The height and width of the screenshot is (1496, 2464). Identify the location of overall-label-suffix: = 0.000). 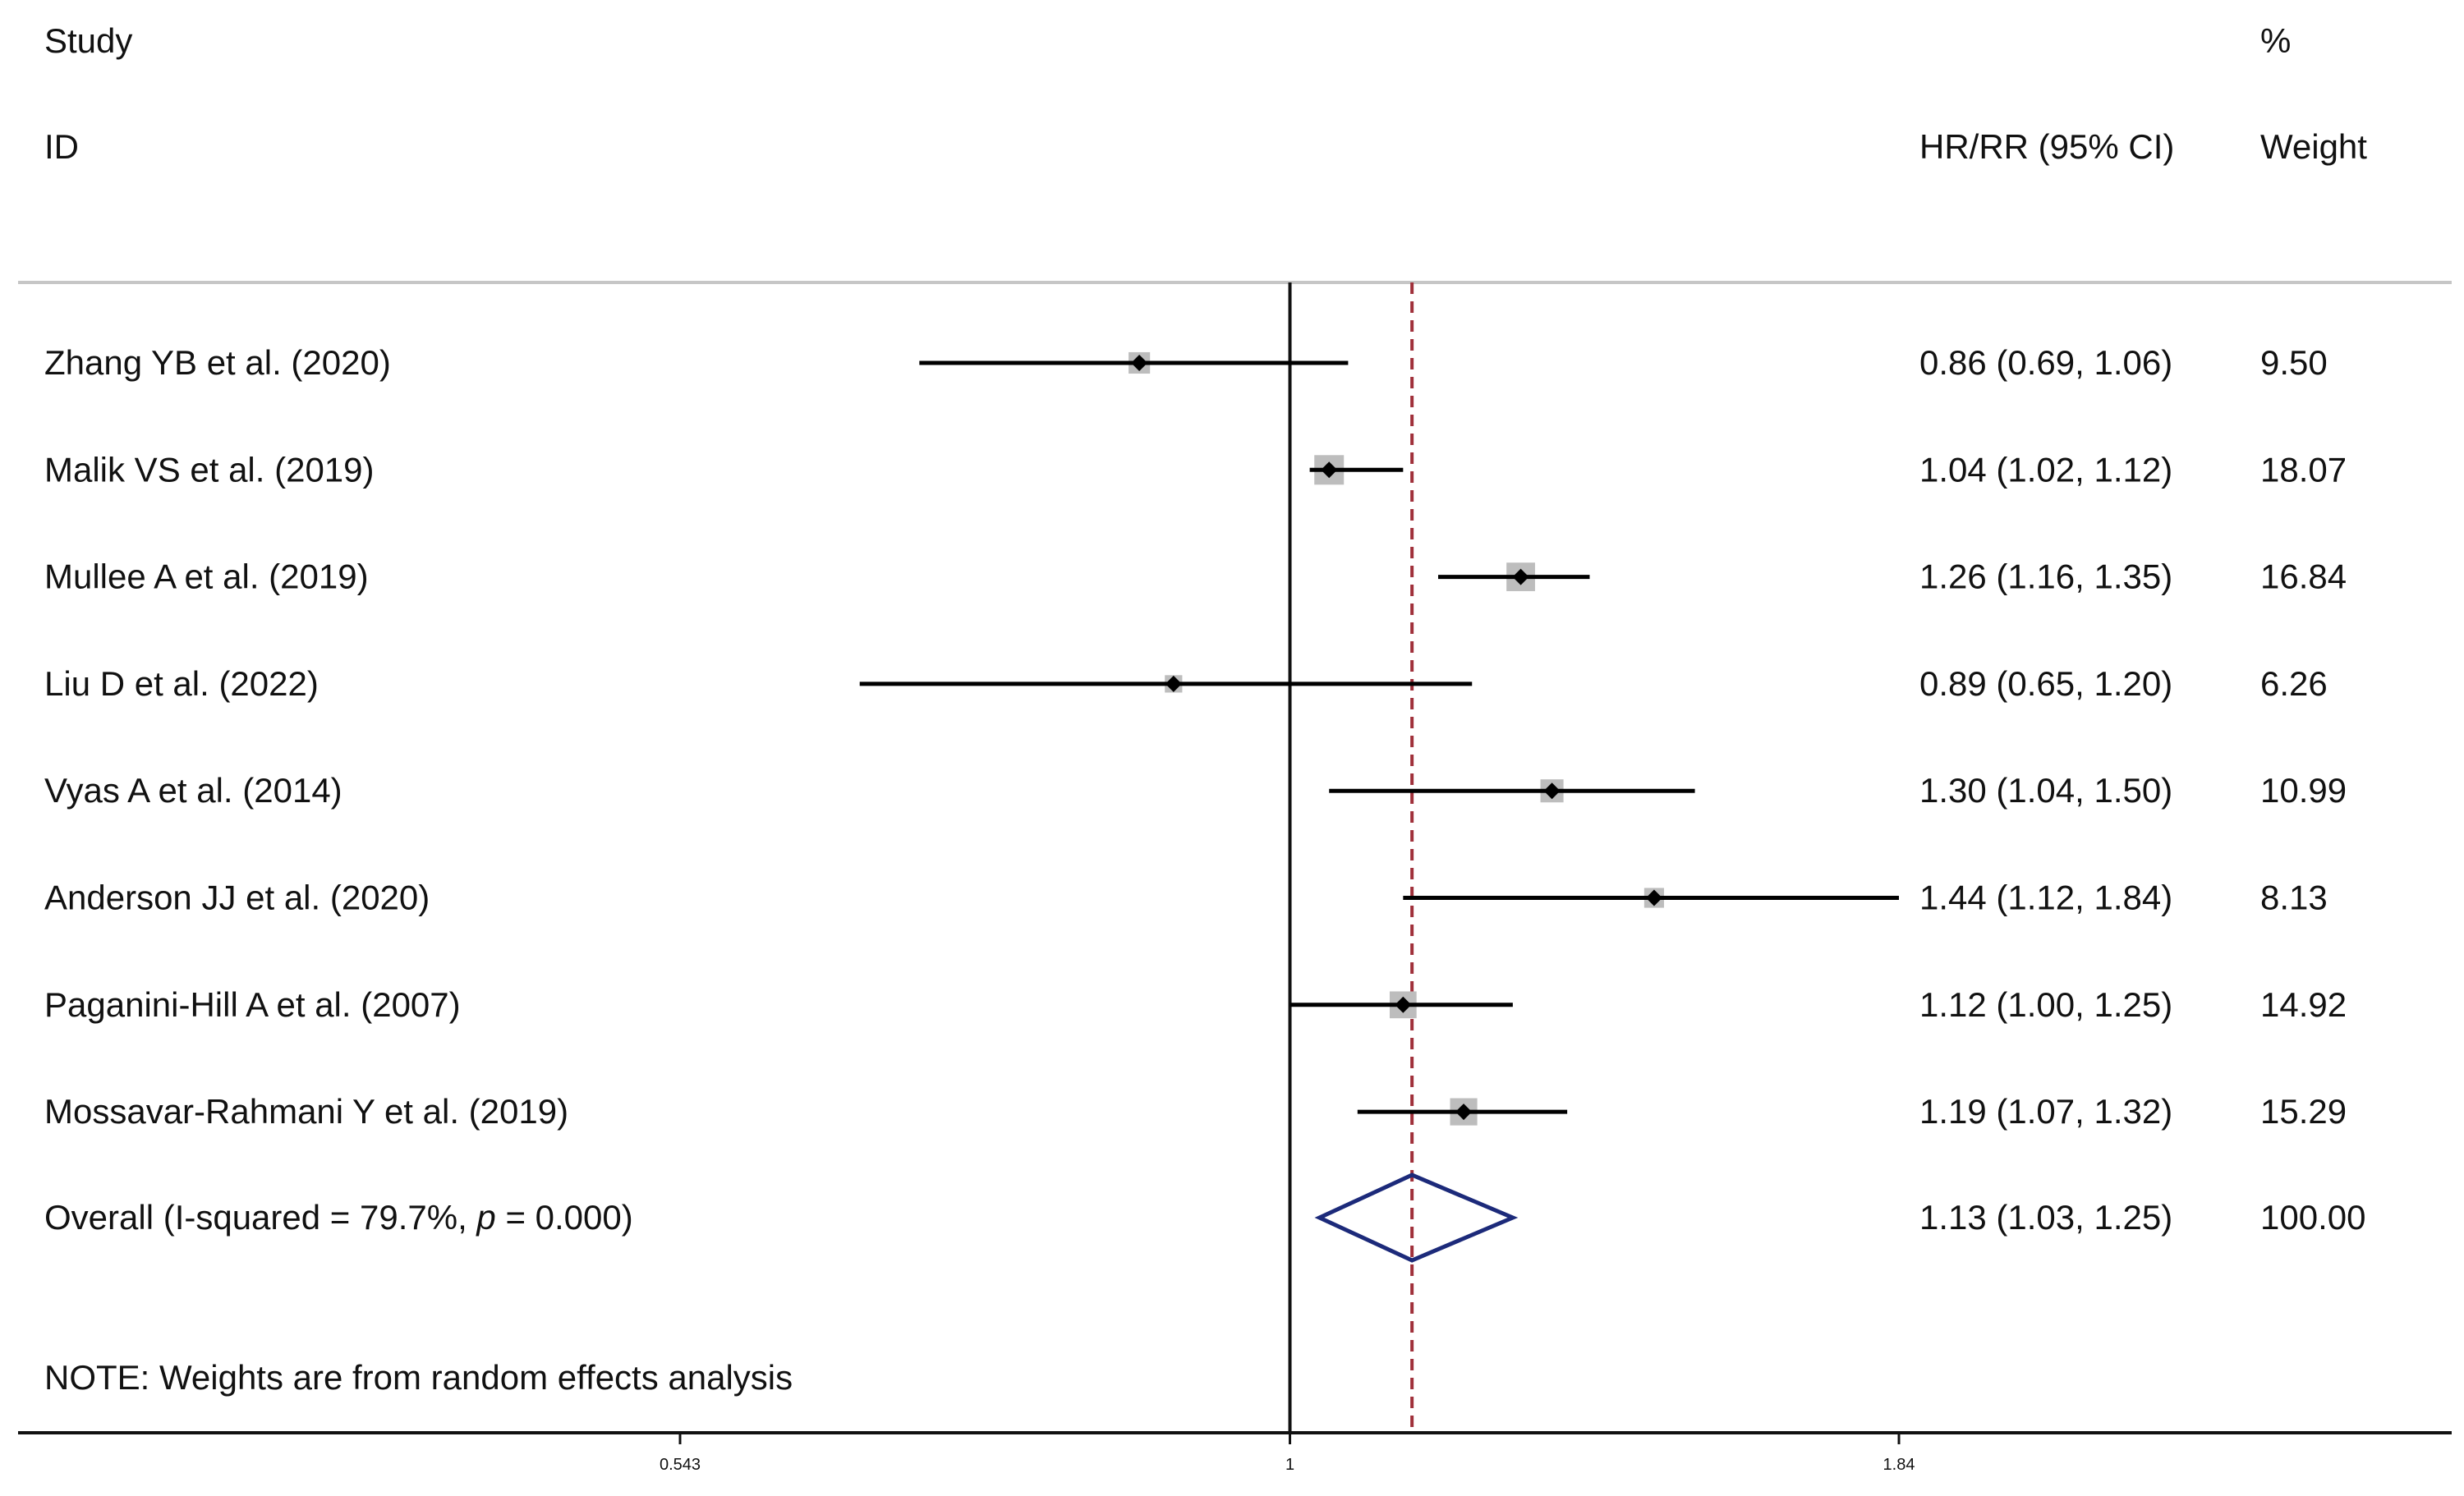
(564, 1217).